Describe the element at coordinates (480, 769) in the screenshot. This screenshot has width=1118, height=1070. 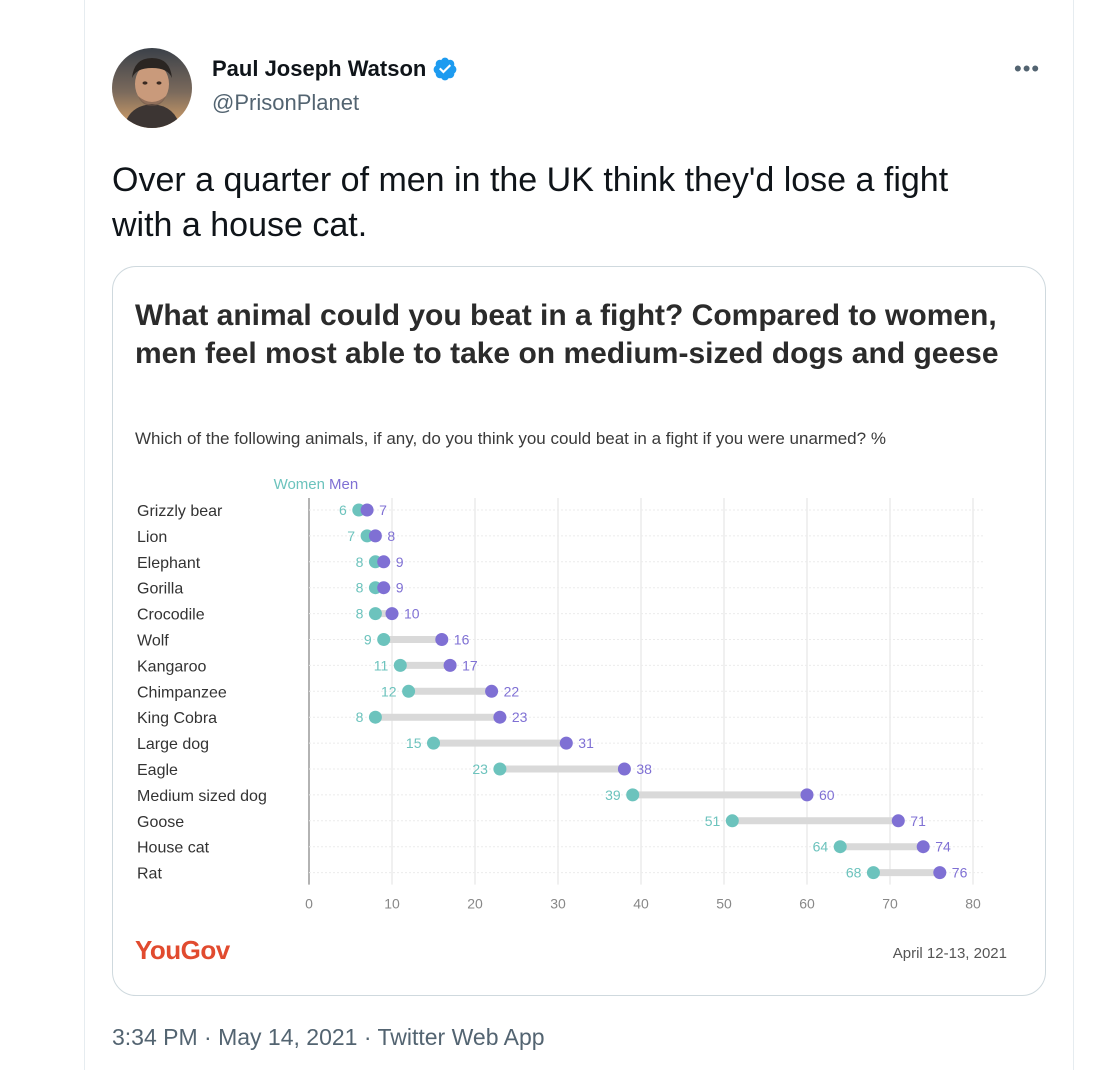
I see `women-value-label: 23` at that location.